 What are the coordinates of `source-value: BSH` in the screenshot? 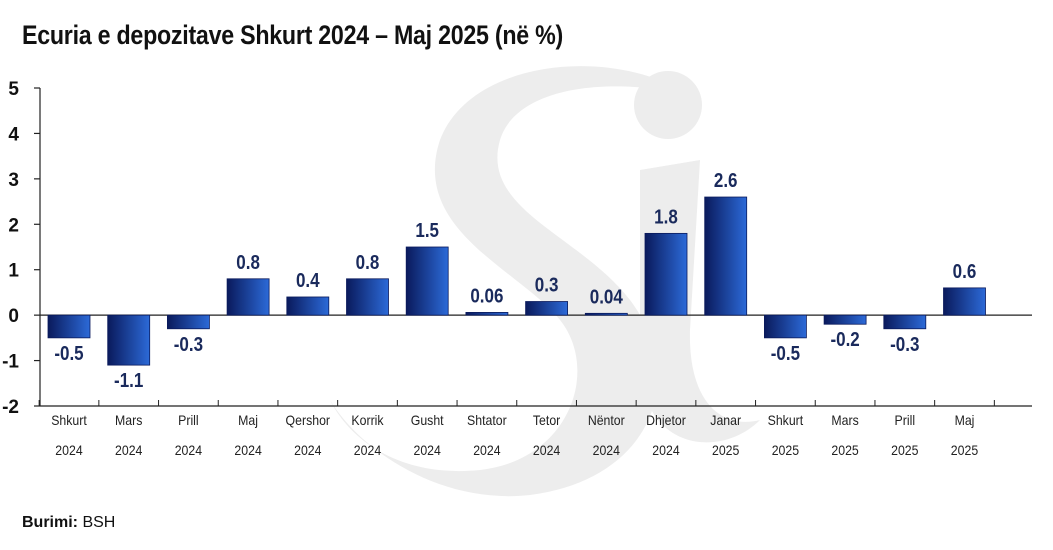 It's located at (99, 522).